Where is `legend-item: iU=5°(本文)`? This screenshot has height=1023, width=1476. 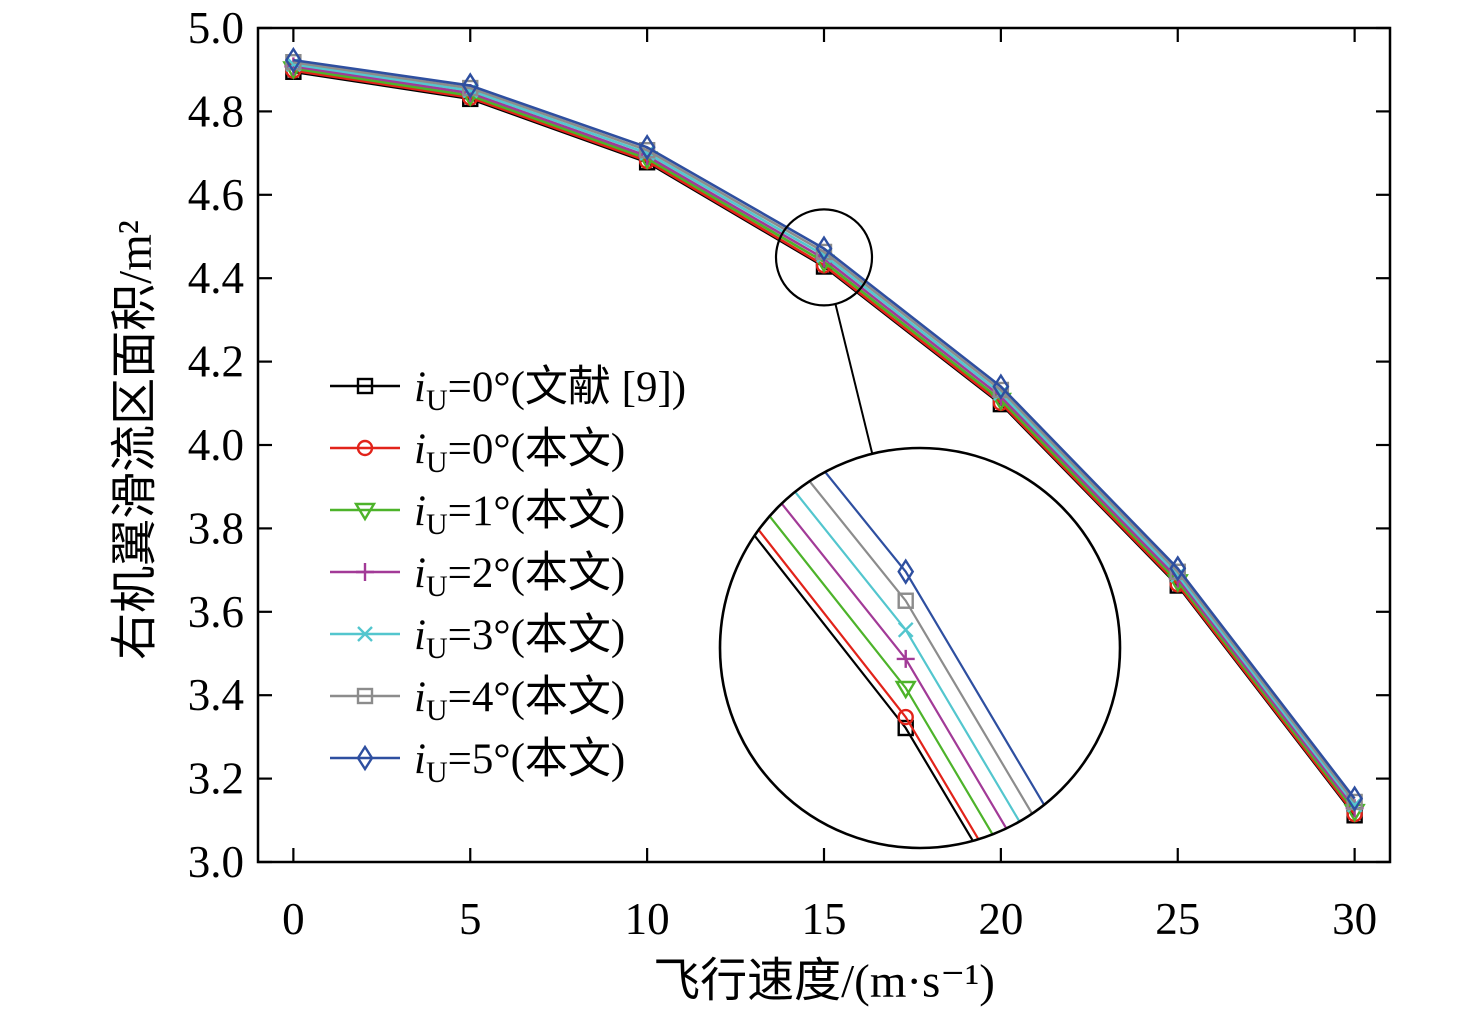
legend-item: iU=5°(本文) is located at coordinates (477, 762).